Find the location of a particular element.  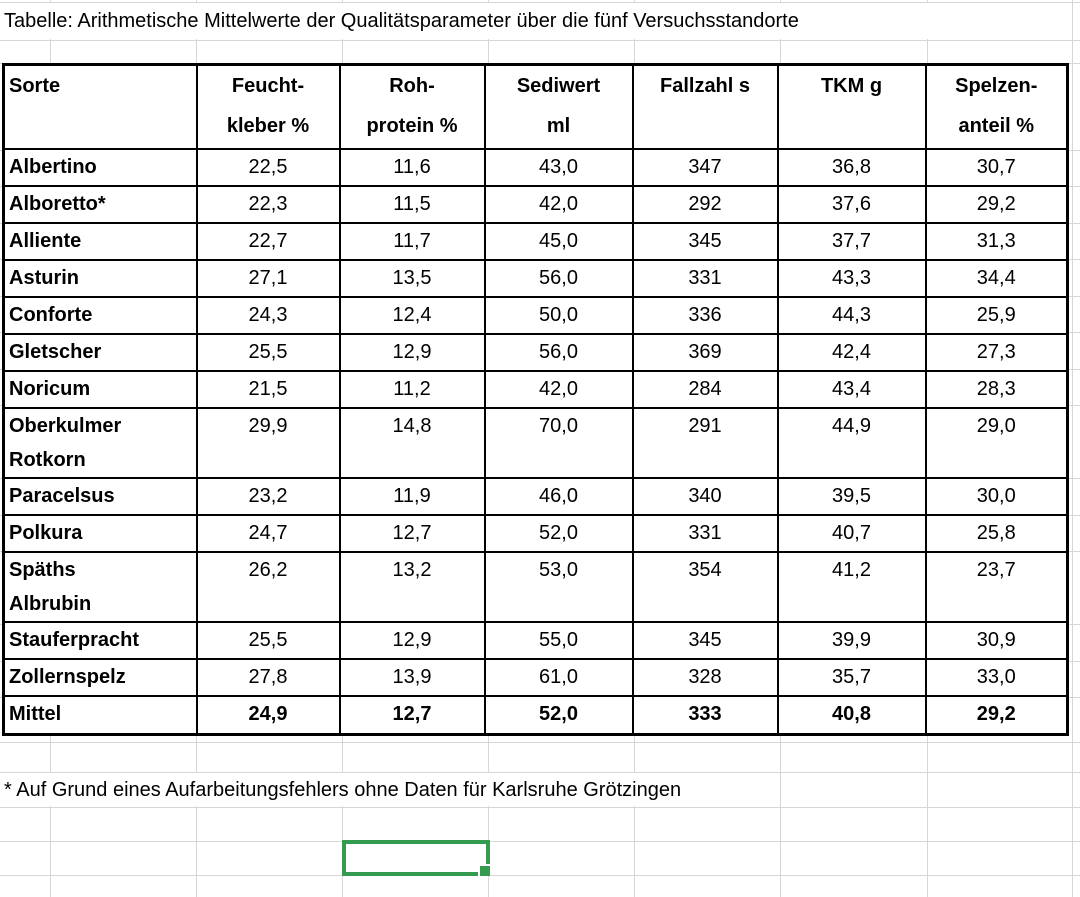

row-label: Gletscher is located at coordinates (100, 352).